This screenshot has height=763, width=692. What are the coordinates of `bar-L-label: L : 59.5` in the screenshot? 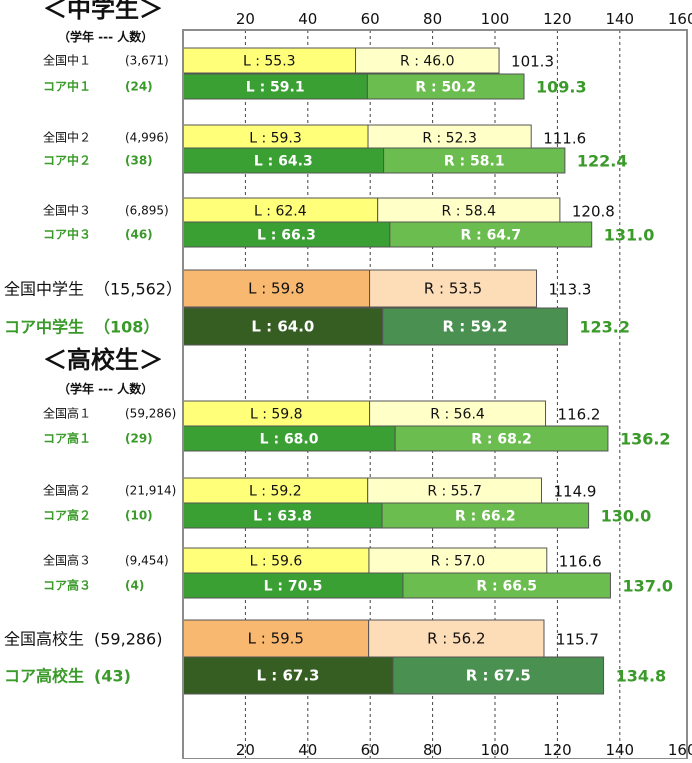 It's located at (276, 639).